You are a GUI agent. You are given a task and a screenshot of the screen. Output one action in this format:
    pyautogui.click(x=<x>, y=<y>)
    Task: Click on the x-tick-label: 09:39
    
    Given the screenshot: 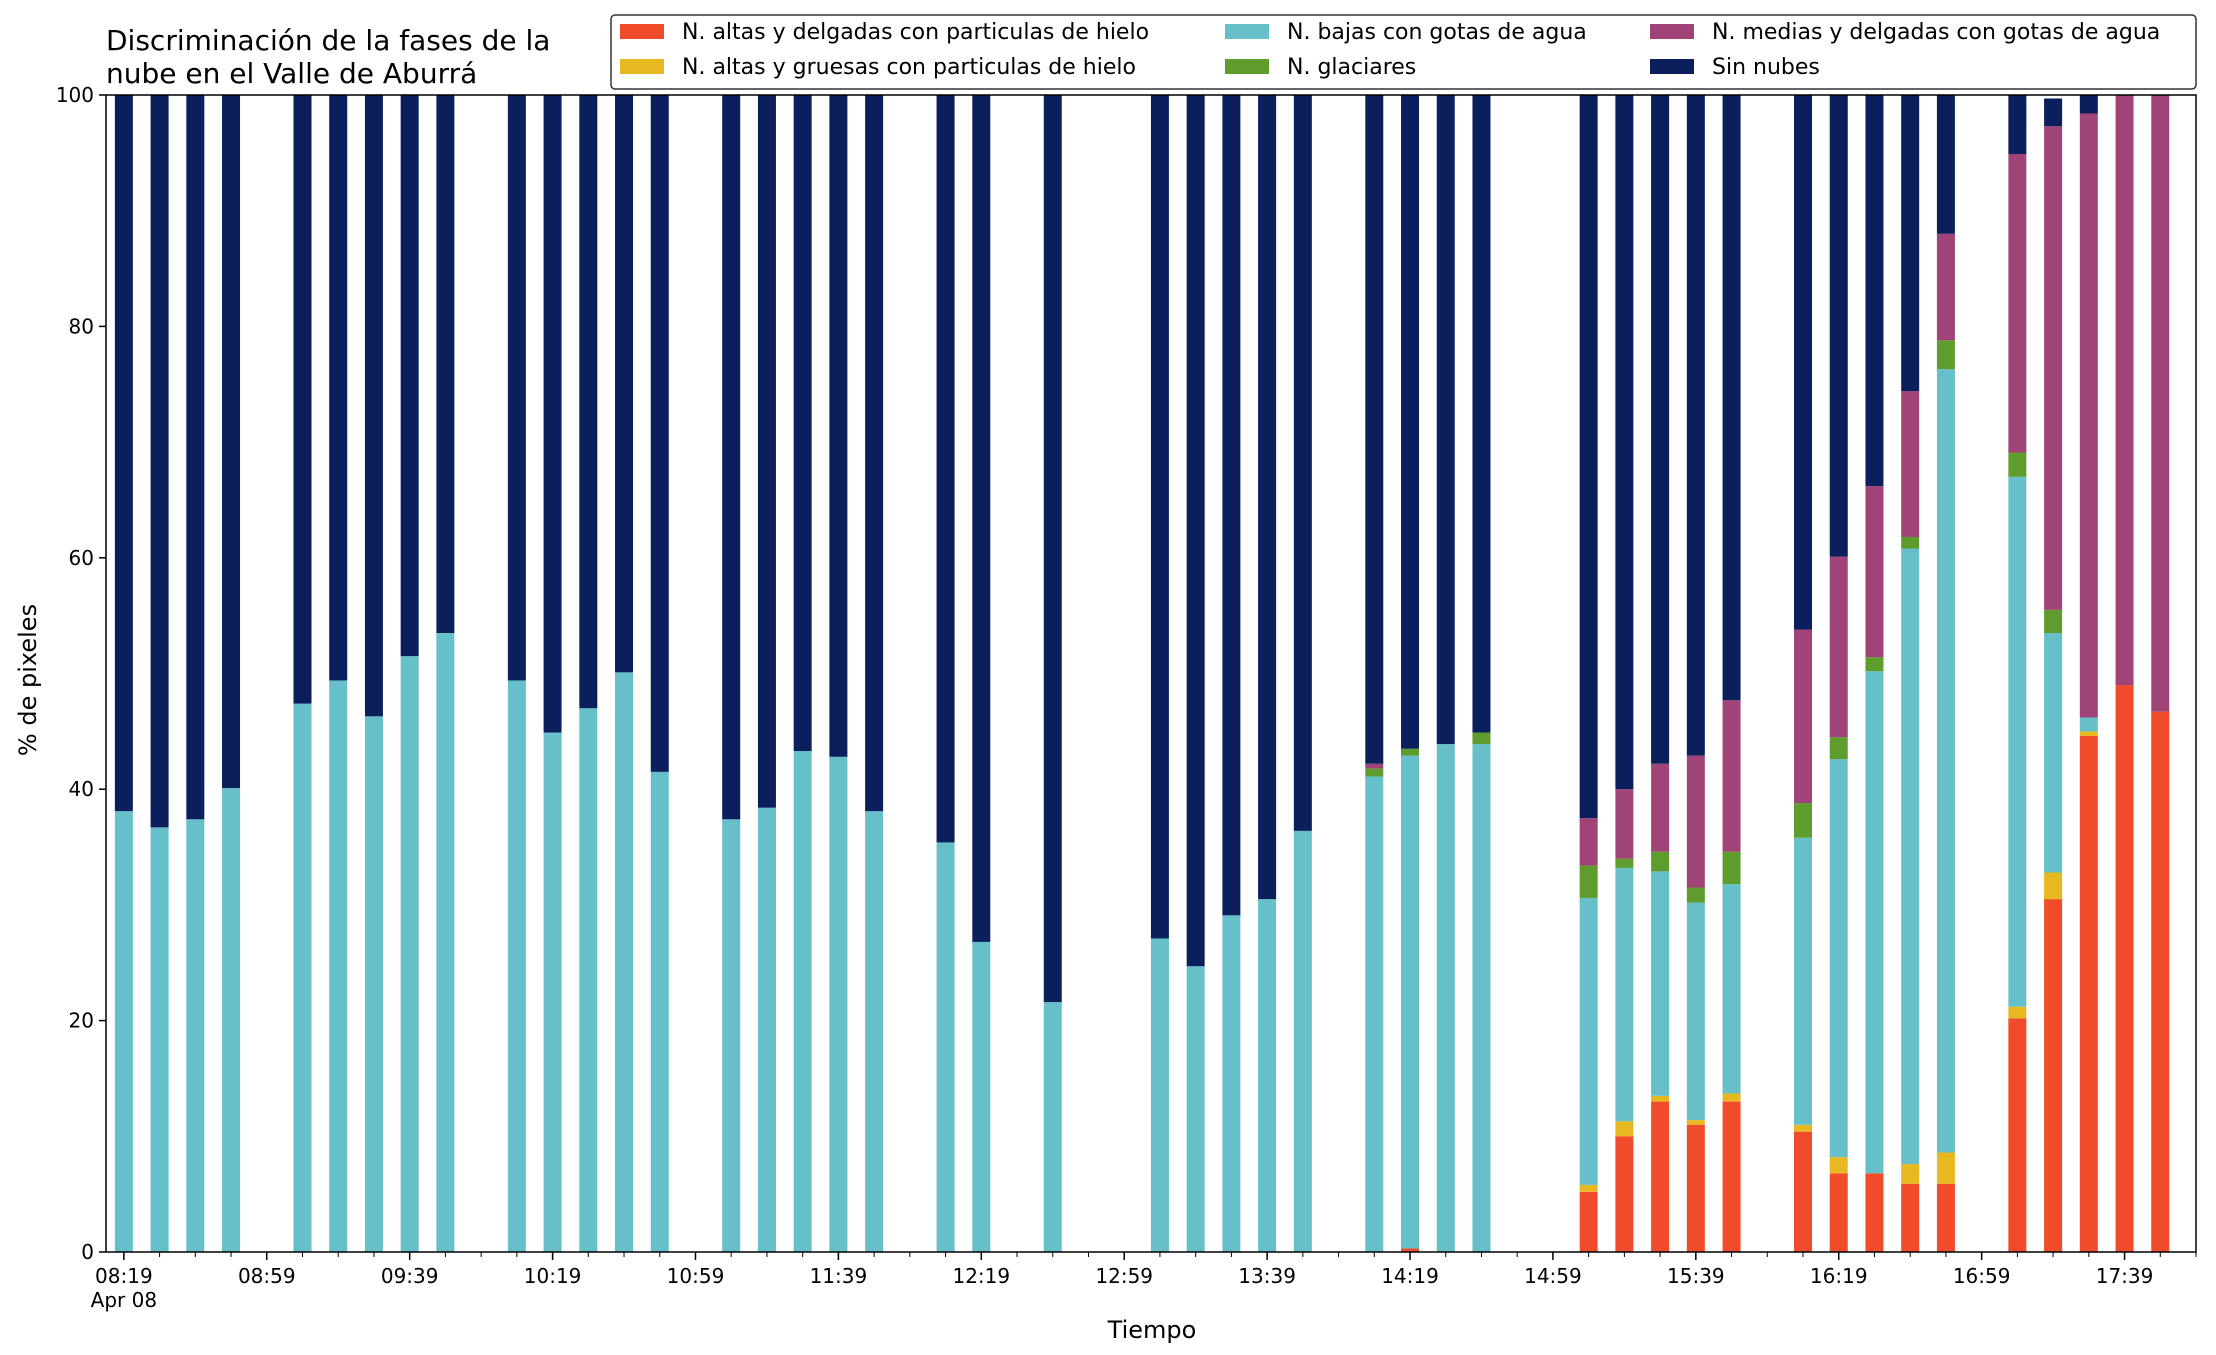 What is the action you would take?
    pyautogui.click(x=410, y=1276)
    